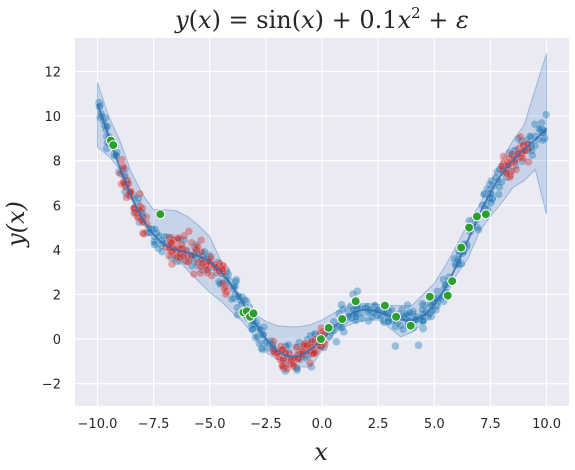 The image size is (575, 470). What do you see at coordinates (52, 117) in the screenshot?
I see `y-tick-label: 10` at bounding box center [52, 117].